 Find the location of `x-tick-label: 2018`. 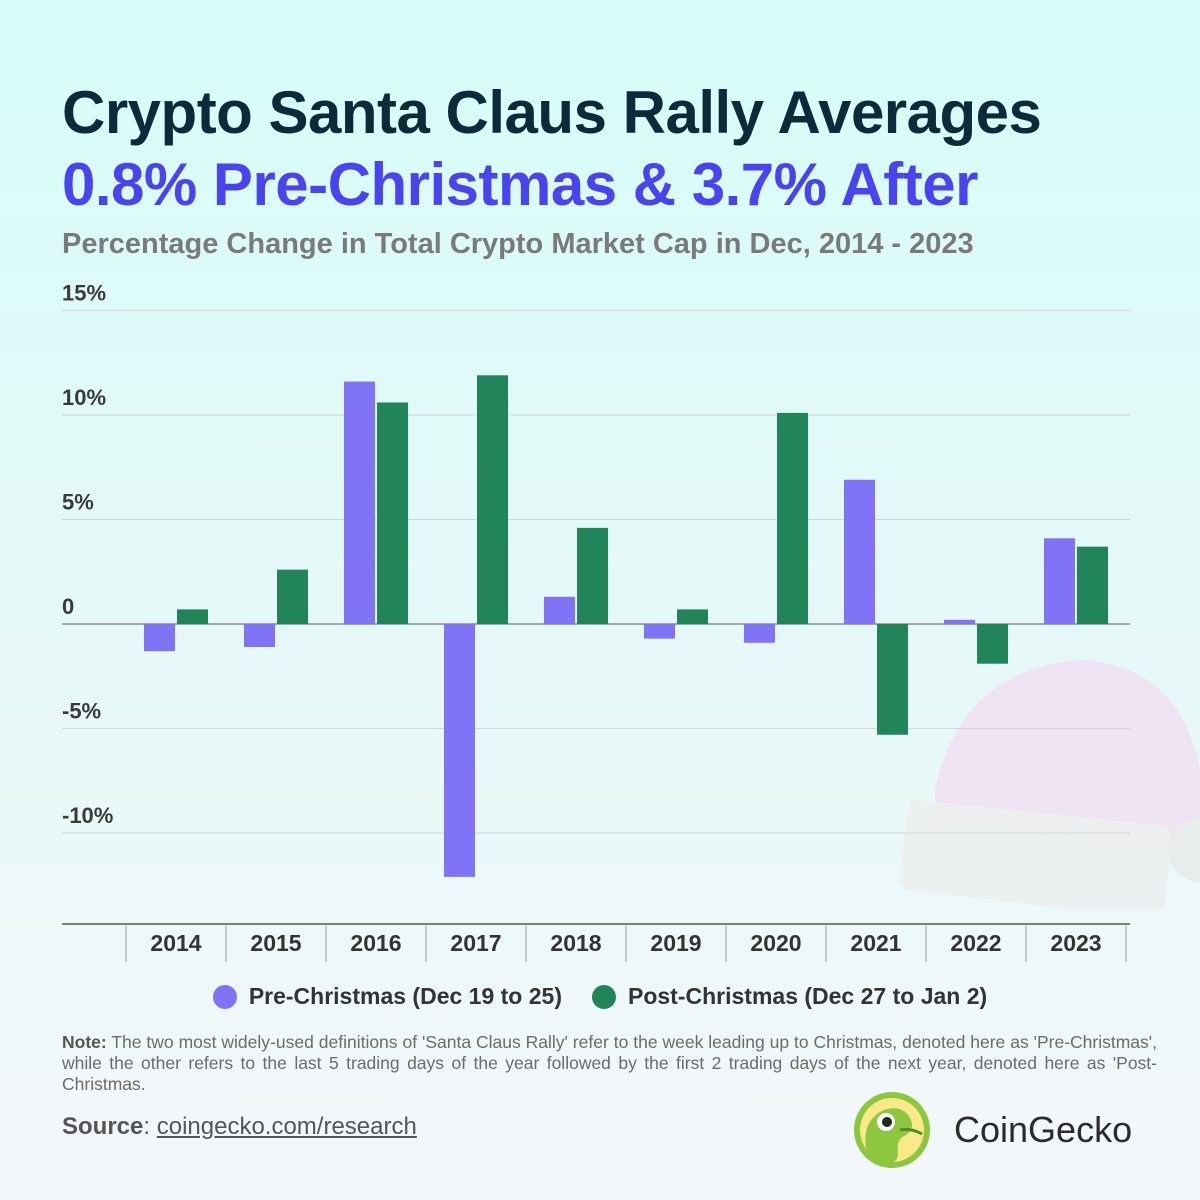

x-tick-label: 2018 is located at coordinates (575, 943).